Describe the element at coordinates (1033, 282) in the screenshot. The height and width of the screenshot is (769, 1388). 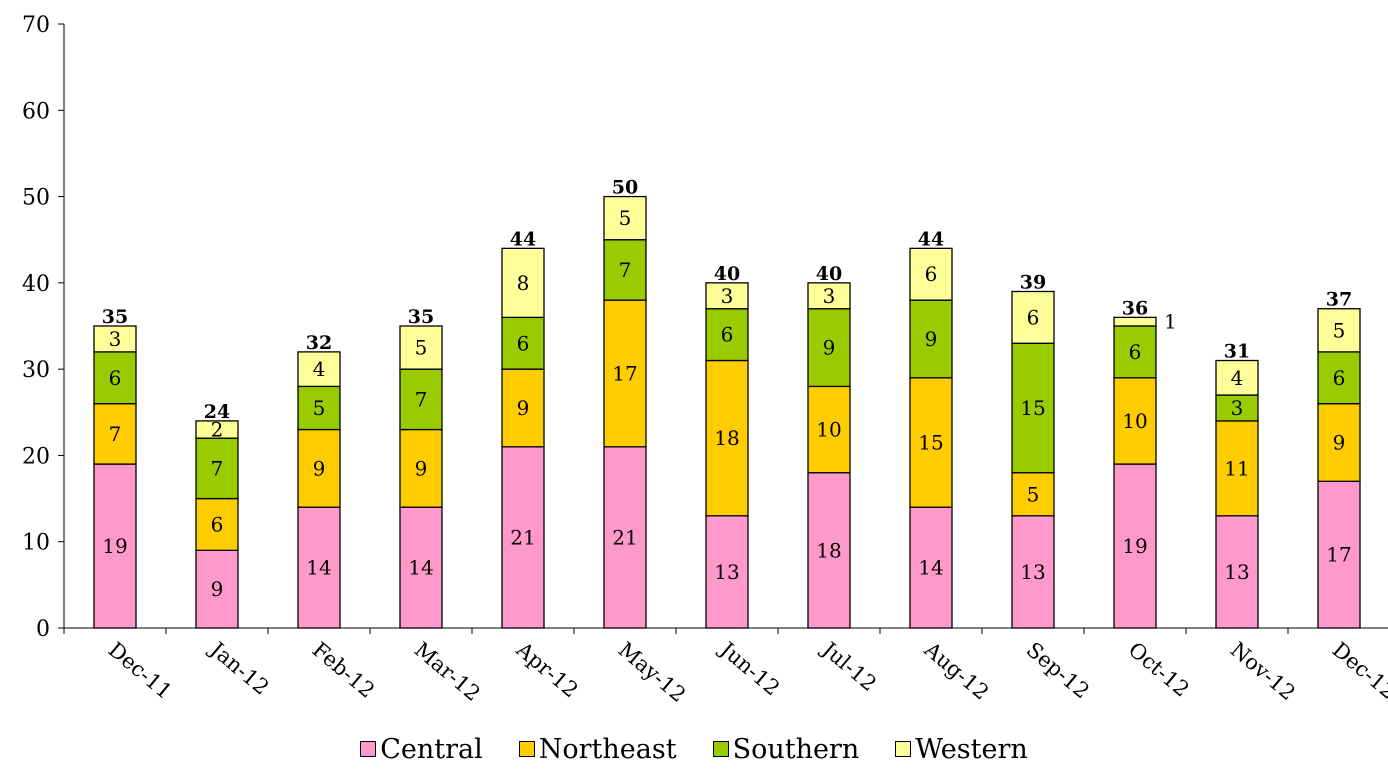
I see `total-label: 39` at that location.